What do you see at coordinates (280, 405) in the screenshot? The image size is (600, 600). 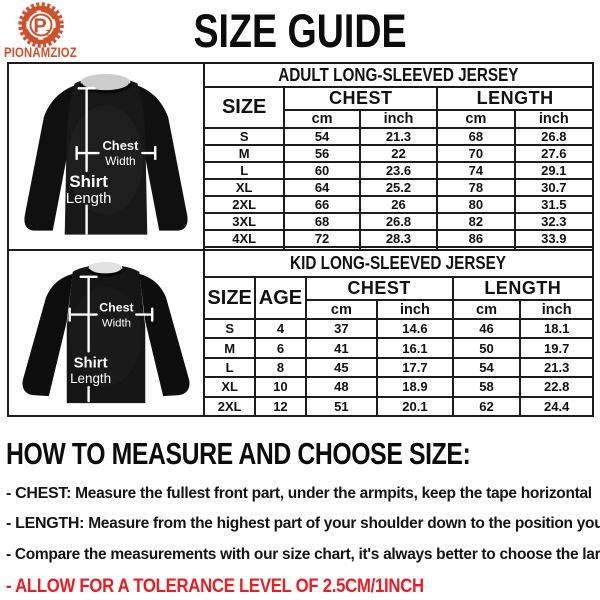 I see `age-cell: 12` at bounding box center [280, 405].